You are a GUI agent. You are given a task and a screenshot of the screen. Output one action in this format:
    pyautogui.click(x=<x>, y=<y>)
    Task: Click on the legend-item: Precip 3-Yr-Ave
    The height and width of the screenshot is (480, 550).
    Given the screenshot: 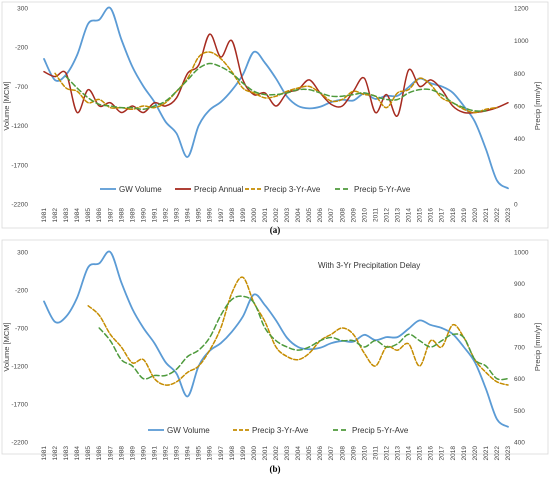 What is the action you would take?
    pyautogui.click(x=271, y=430)
    